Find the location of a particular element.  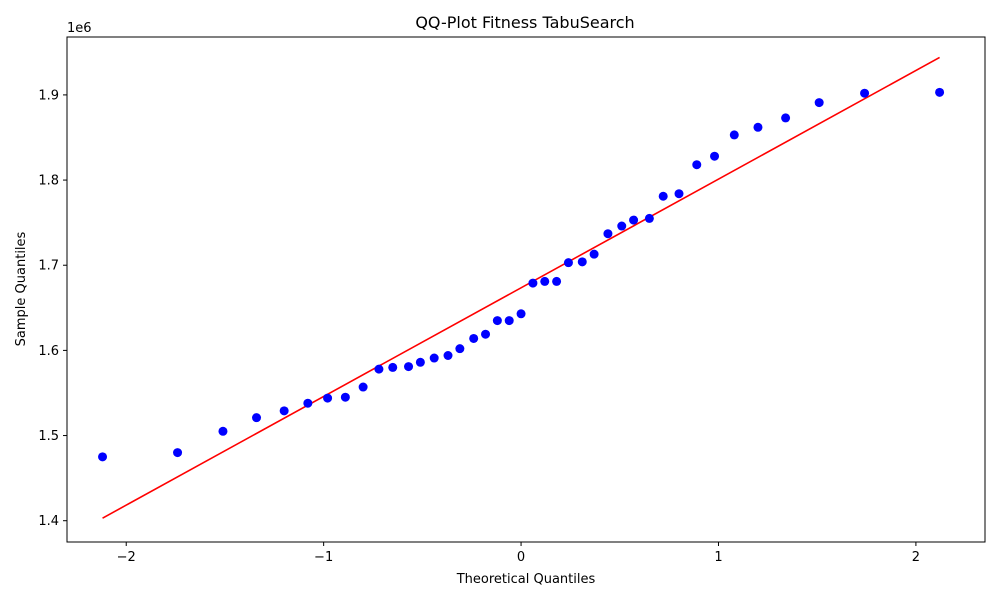

y-tick-label: 1.5 is located at coordinates (48, 436).